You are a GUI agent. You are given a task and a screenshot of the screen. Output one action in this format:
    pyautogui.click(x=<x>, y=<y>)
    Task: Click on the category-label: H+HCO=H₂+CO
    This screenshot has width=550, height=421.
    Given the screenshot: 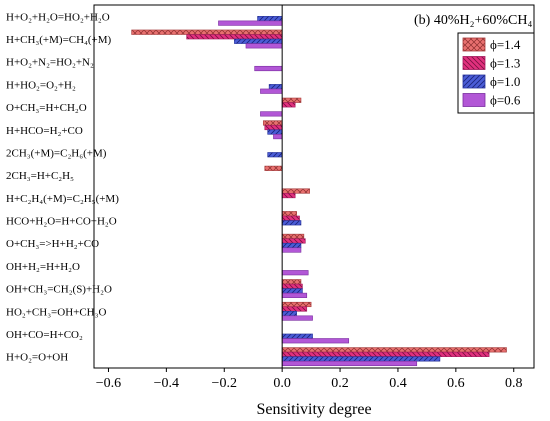 What is the action you would take?
    pyautogui.click(x=44, y=131)
    